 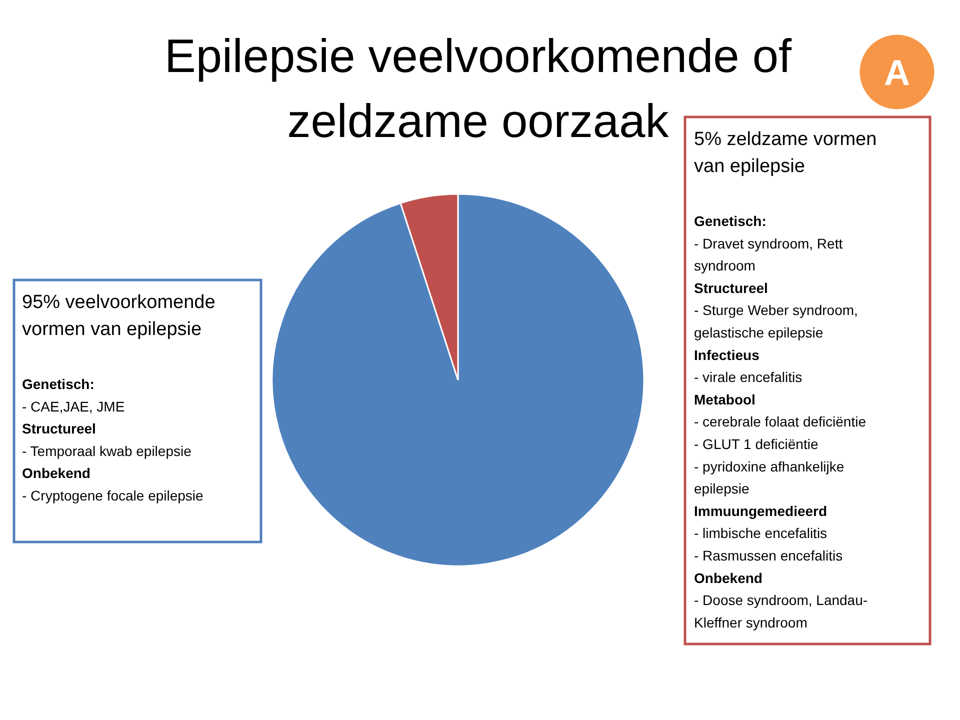 What do you see at coordinates (897, 72) in the screenshot?
I see `text: A` at bounding box center [897, 72].